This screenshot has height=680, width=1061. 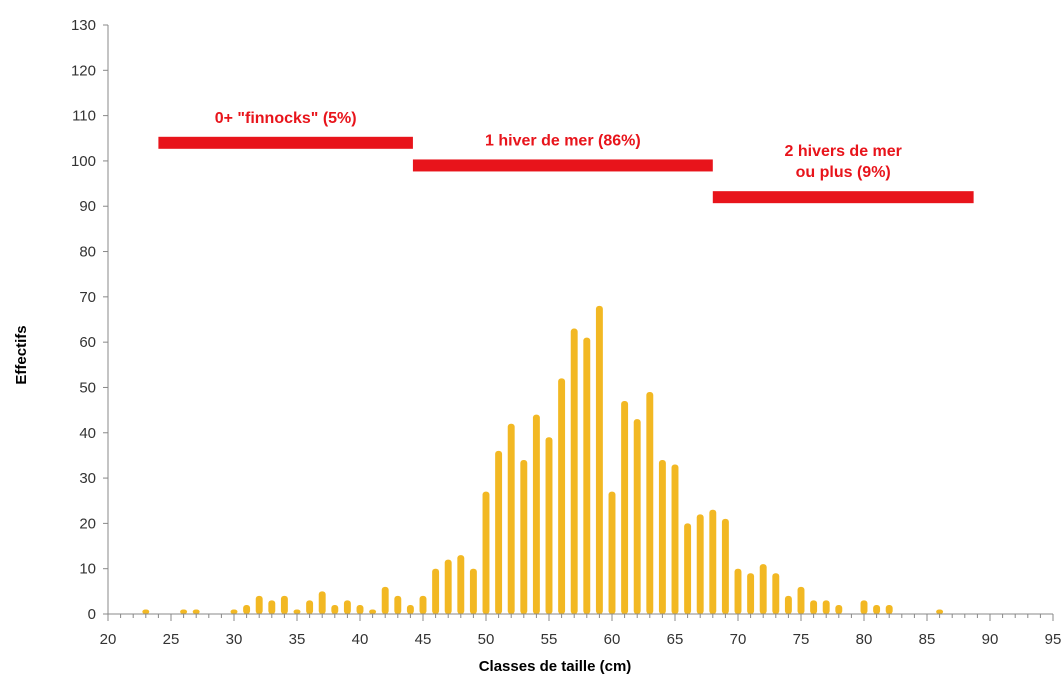 What do you see at coordinates (92, 614) in the screenshot?
I see `y-tick-label: 0` at bounding box center [92, 614].